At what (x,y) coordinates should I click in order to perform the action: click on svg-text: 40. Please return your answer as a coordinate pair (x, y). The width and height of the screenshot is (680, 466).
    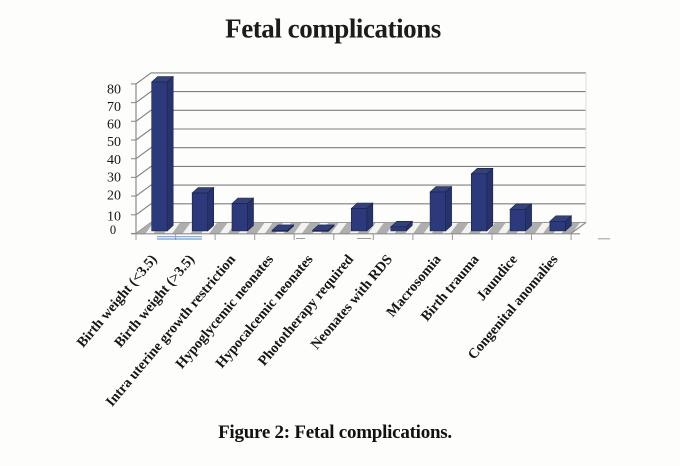
    Looking at the image, I should click on (114, 160).